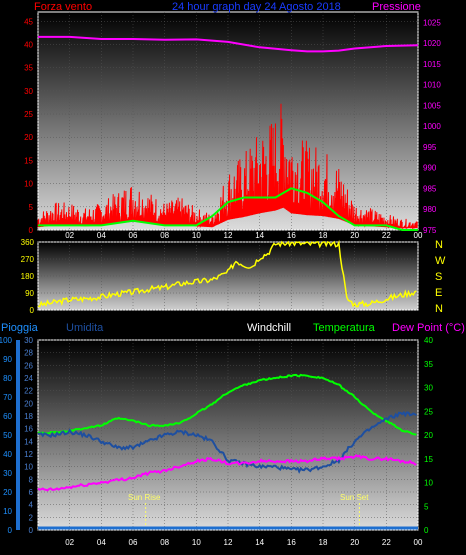  Describe the element at coordinates (7, 397) in the screenshot. I see `rain-y-tick: 70` at that location.